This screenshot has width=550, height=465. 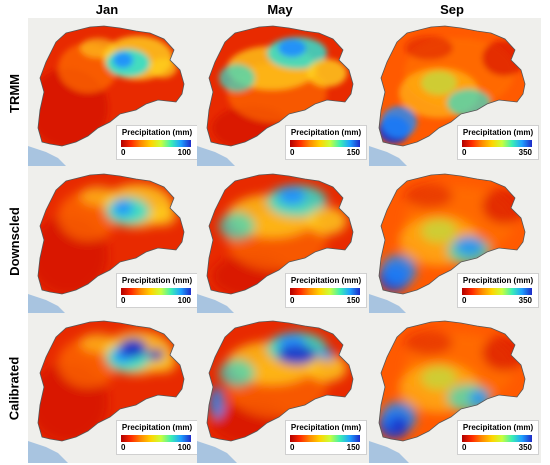 I want to click on row-label-trmm: TRMM, so click(x=14, y=93).